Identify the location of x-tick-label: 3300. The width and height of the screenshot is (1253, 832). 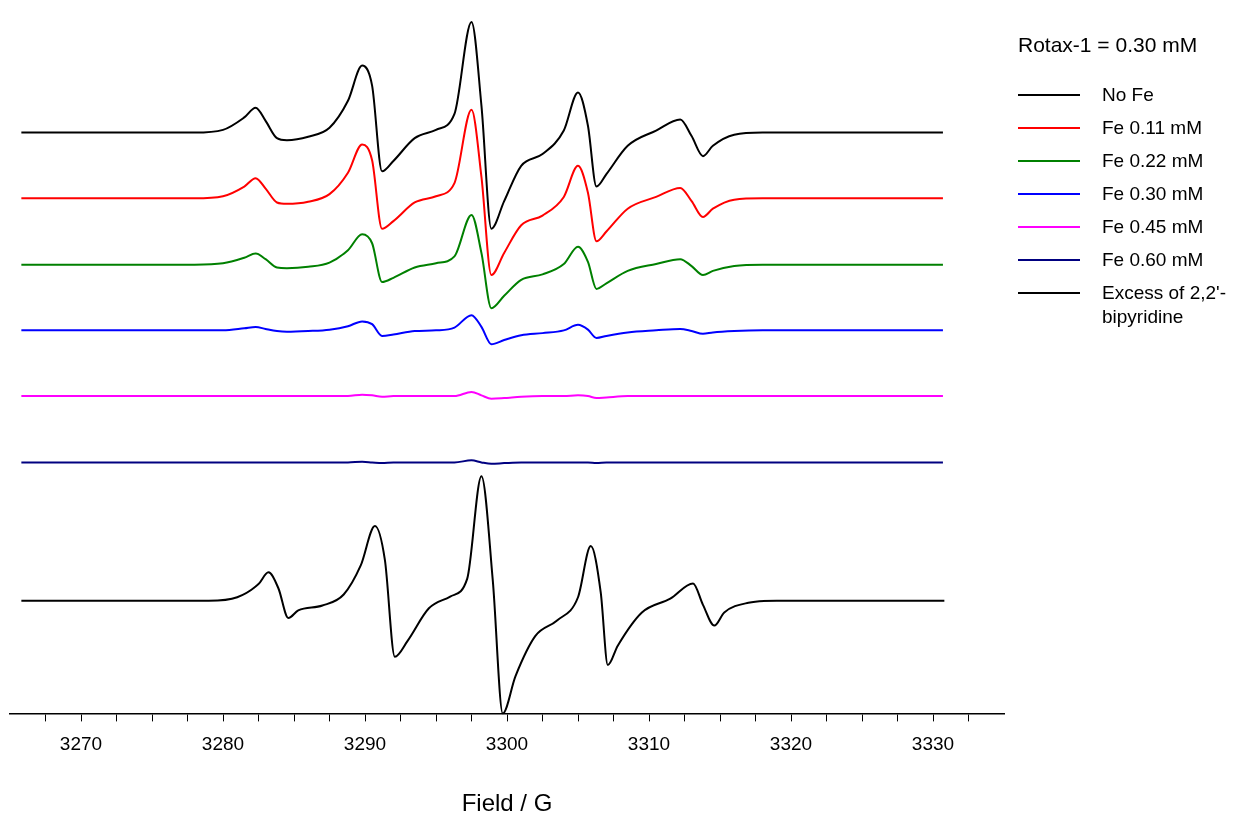
(507, 744).